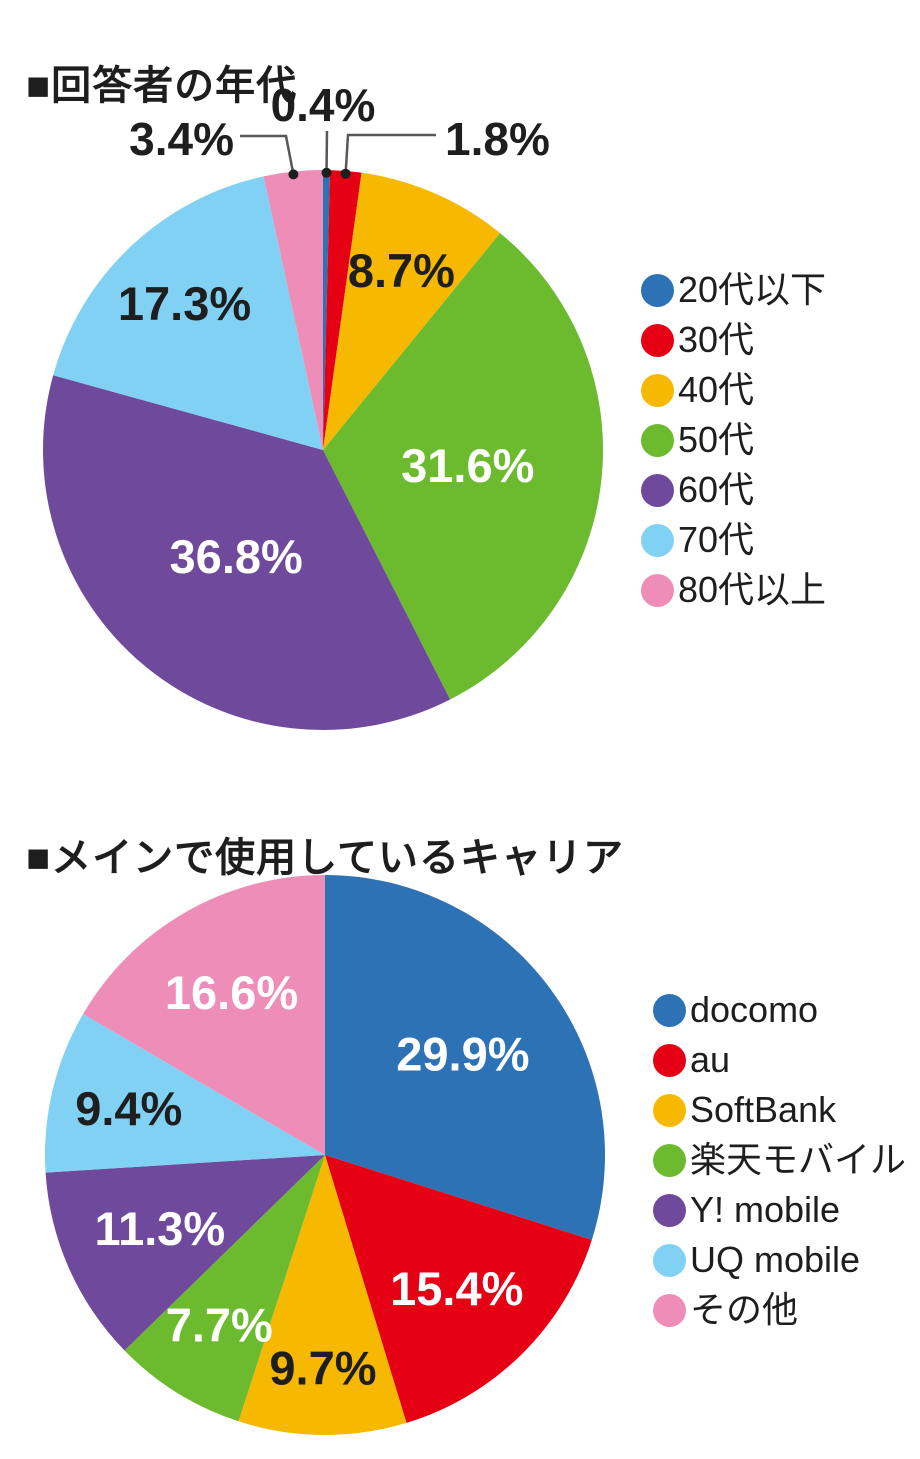 The width and height of the screenshot is (920, 1459). I want to click on slice-value-label-1-1: 15.4%, so click(456, 1288).